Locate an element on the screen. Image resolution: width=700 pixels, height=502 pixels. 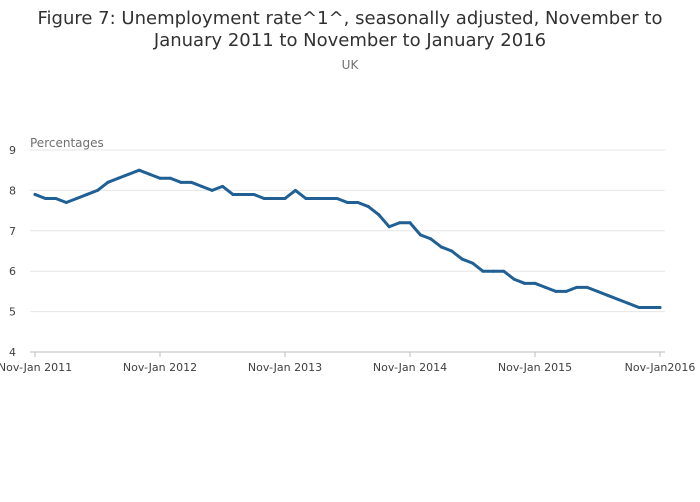
y-tick-label: 6 is located at coordinates (12, 271).